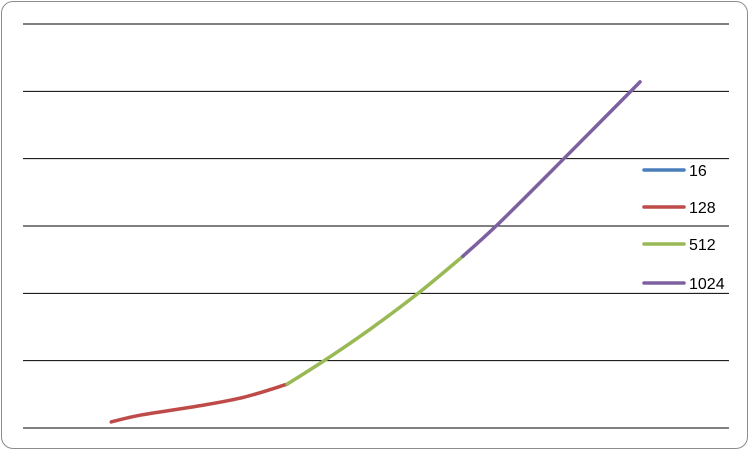  Describe the element at coordinates (702, 245) in the screenshot. I see `legend-label-512: 512` at that location.